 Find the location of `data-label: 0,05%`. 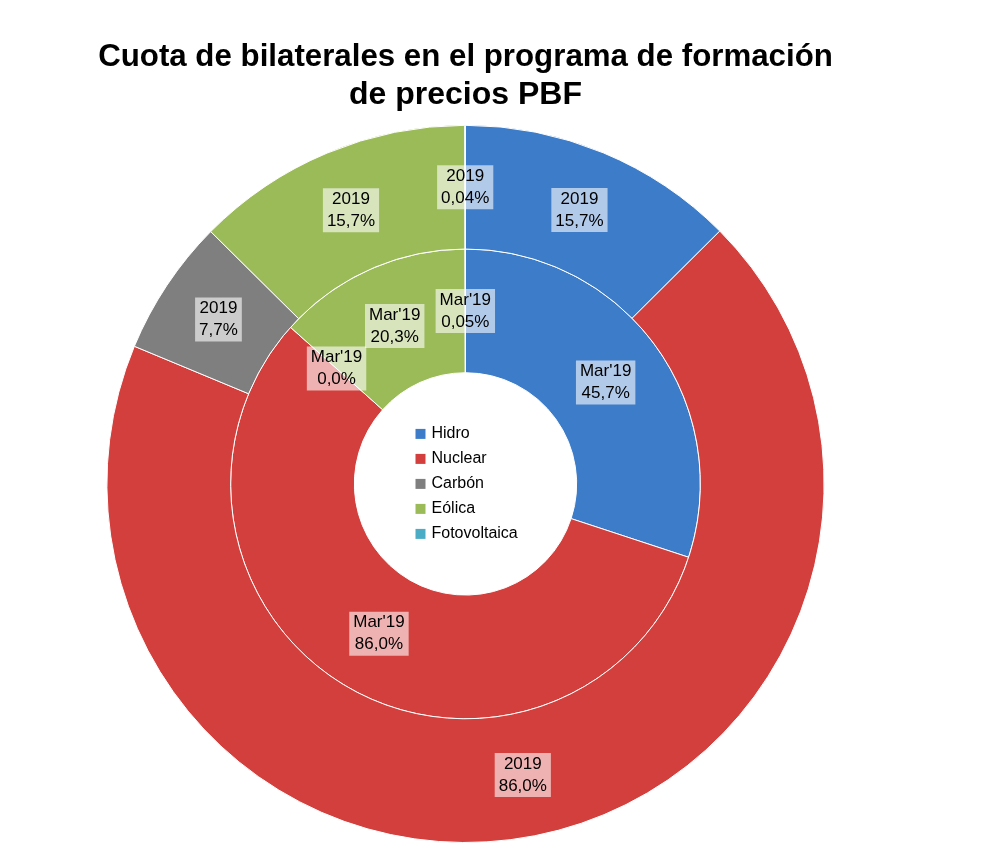

data-label: 0,05% is located at coordinates (465, 321).